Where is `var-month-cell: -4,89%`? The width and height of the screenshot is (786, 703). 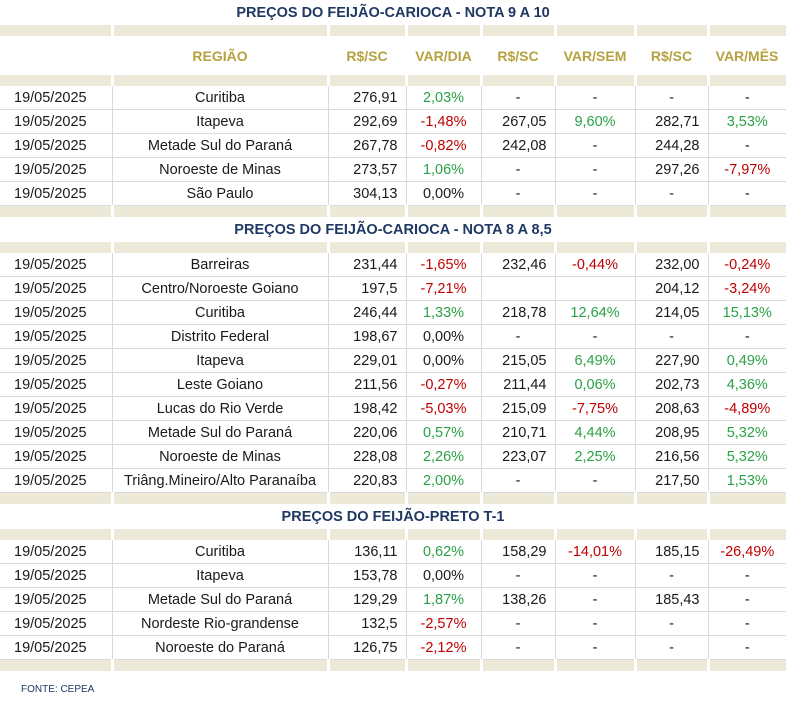
var-month-cell: -4,89% is located at coordinates (747, 408).